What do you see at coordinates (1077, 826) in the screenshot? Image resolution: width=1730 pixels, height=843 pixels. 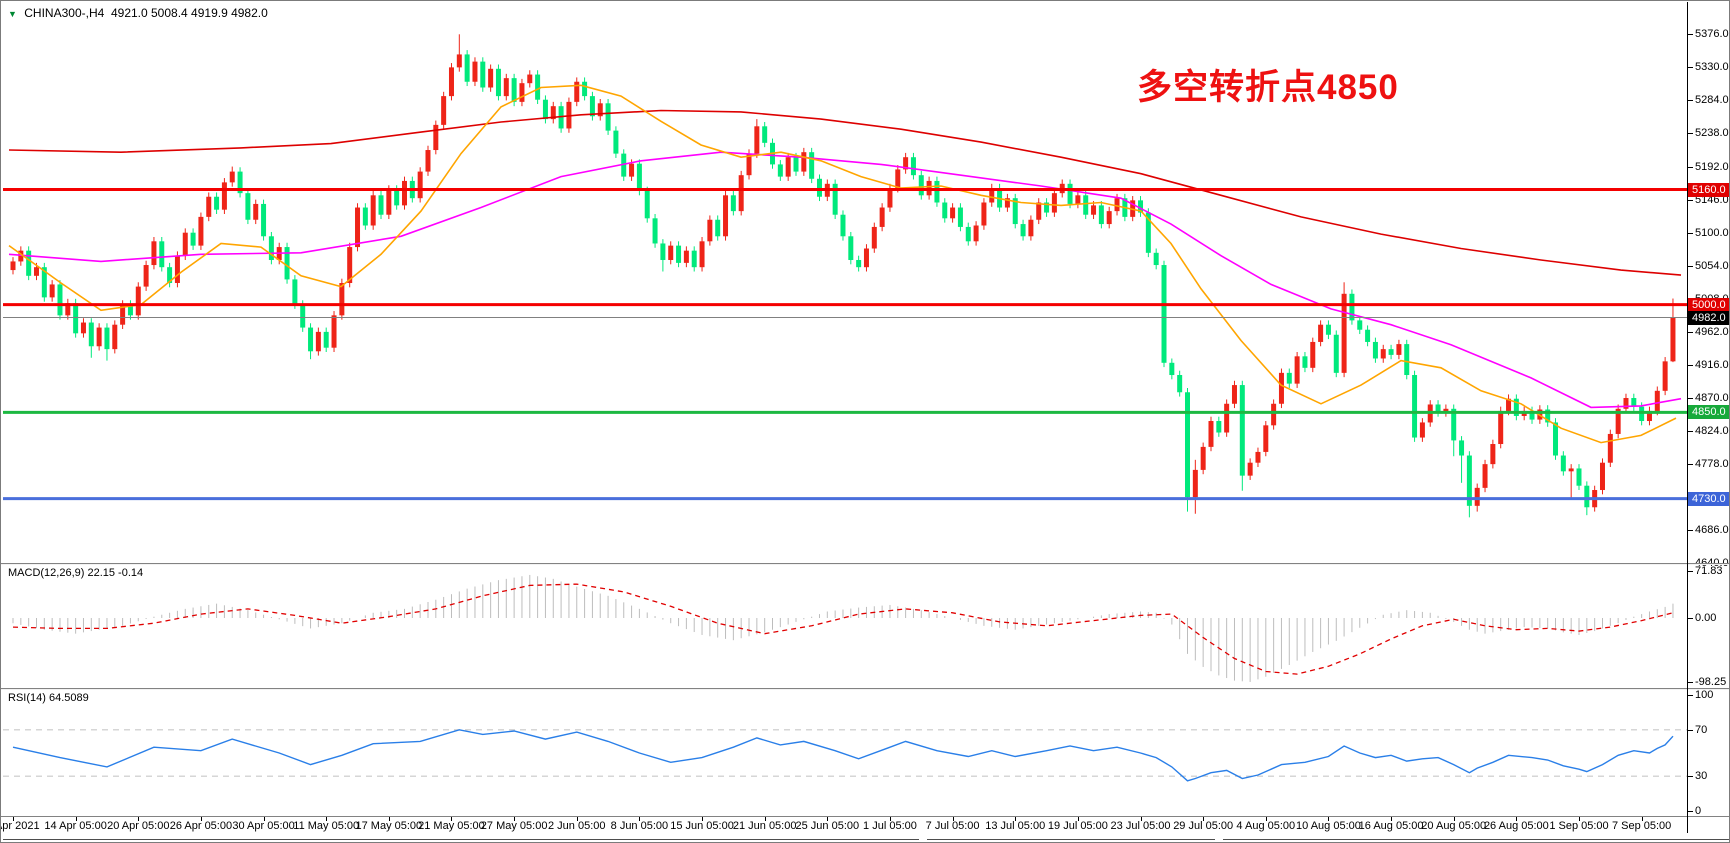 I see `date-tick-label: 19 Jul 05:00` at bounding box center [1077, 826].